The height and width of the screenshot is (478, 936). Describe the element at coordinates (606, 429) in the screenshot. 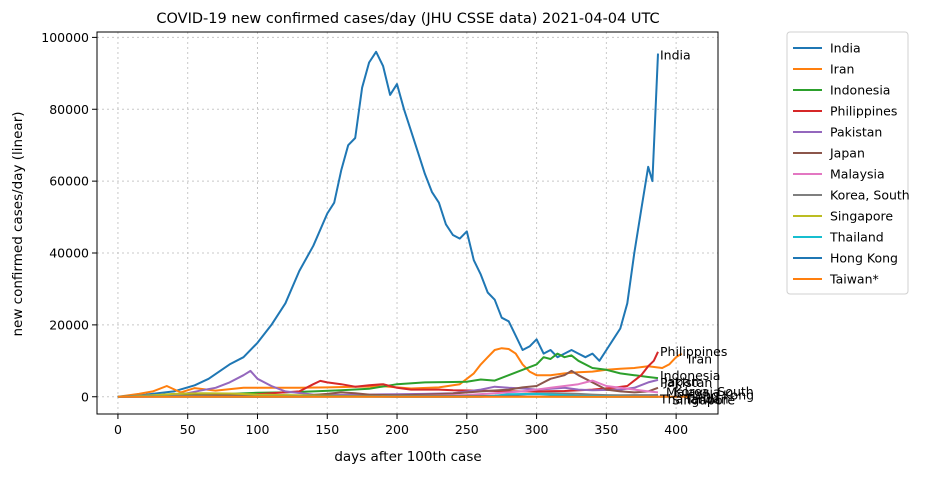

I see `x-tick-label: 350` at that location.